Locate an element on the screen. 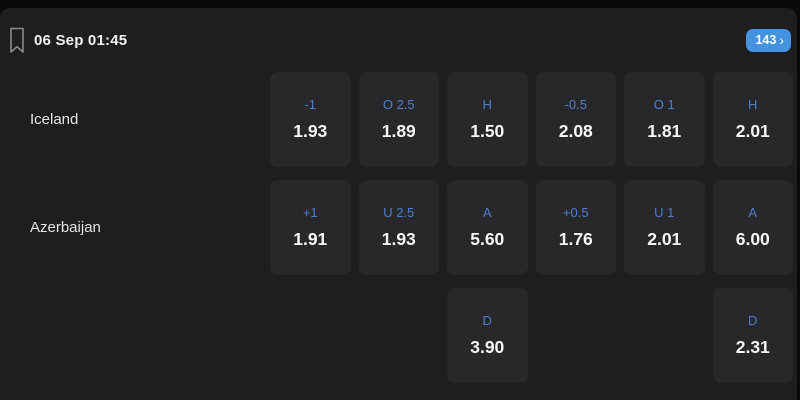  odds-value: 5.60 is located at coordinates (487, 239).